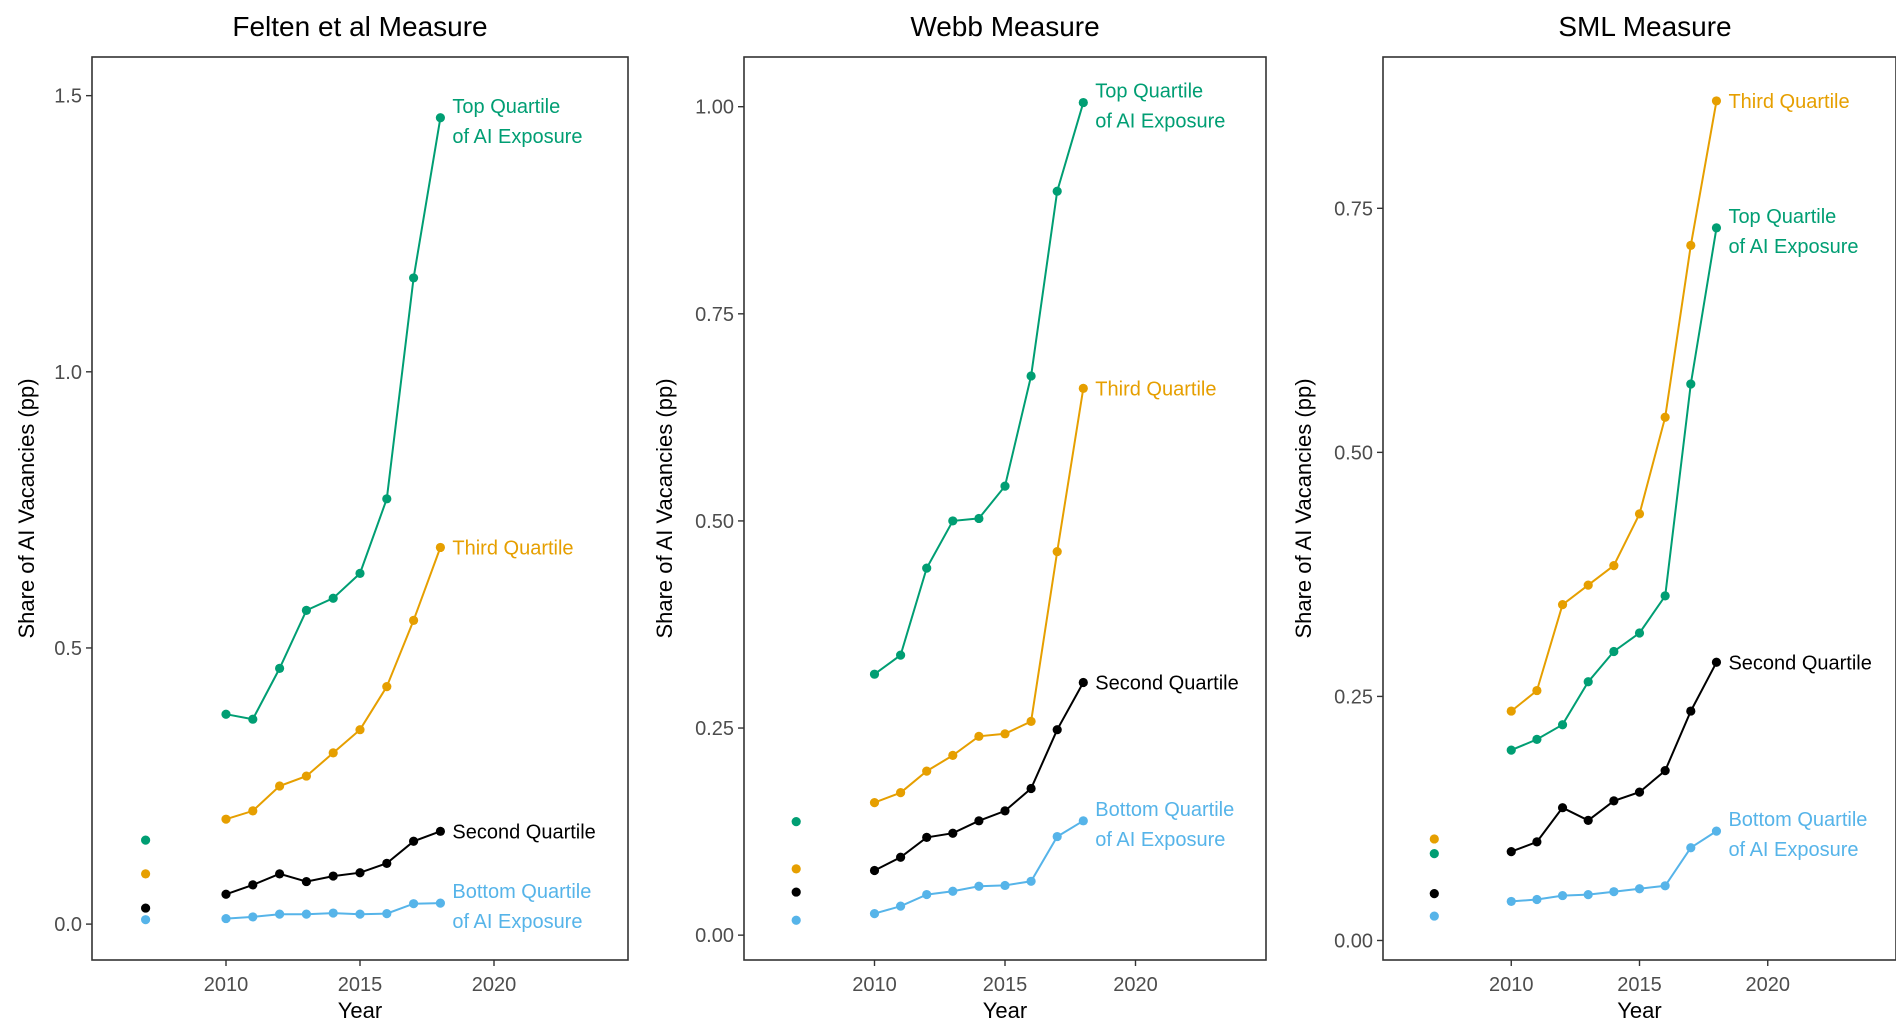  Describe the element at coordinates (68, 97) in the screenshot. I see `y-tick-label: 1.5` at that location.